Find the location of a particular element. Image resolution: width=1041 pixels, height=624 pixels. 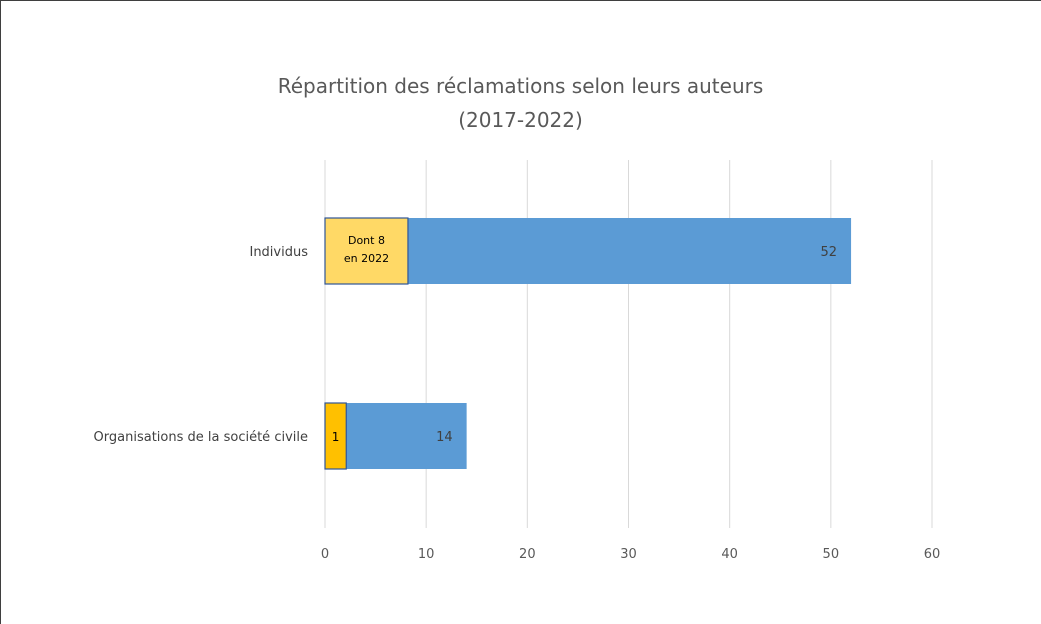

data-label-2022: 1 is located at coordinates (336, 437).